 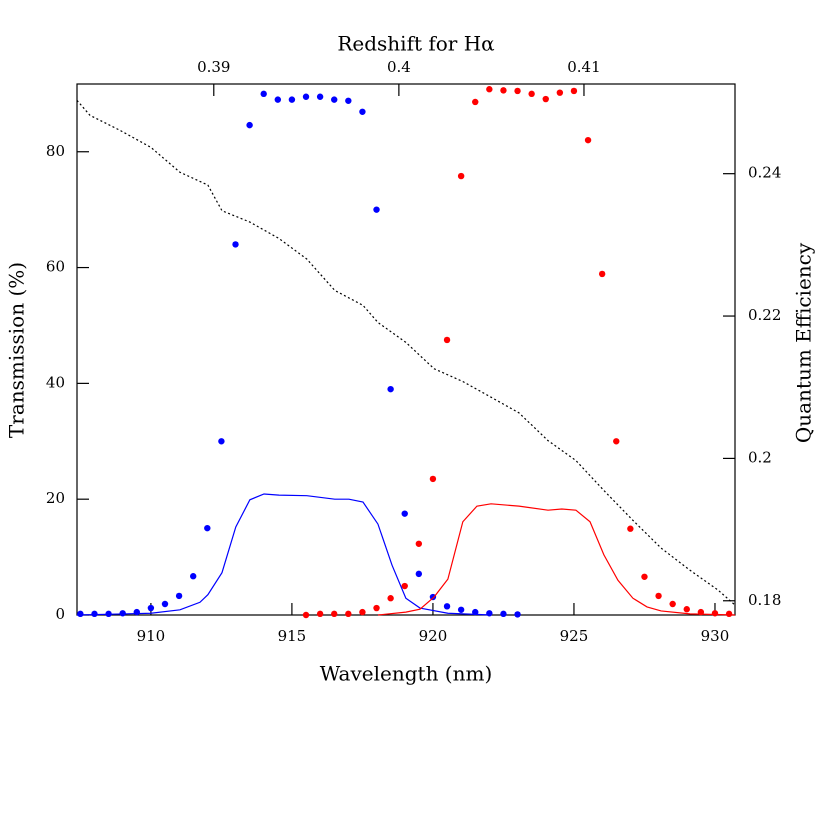 What do you see at coordinates (55, 151) in the screenshot?
I see `y-tick-label: 80` at bounding box center [55, 151].